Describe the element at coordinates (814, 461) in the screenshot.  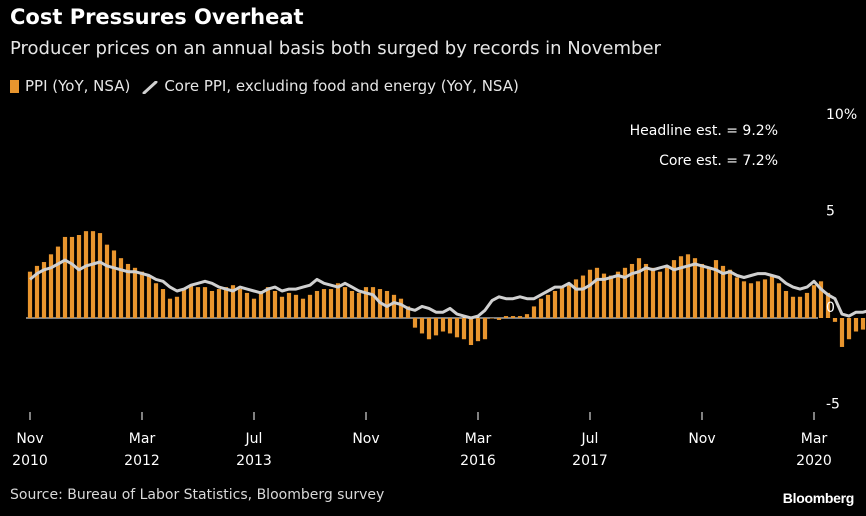
I see `x-tick-year: 2020` at that location.